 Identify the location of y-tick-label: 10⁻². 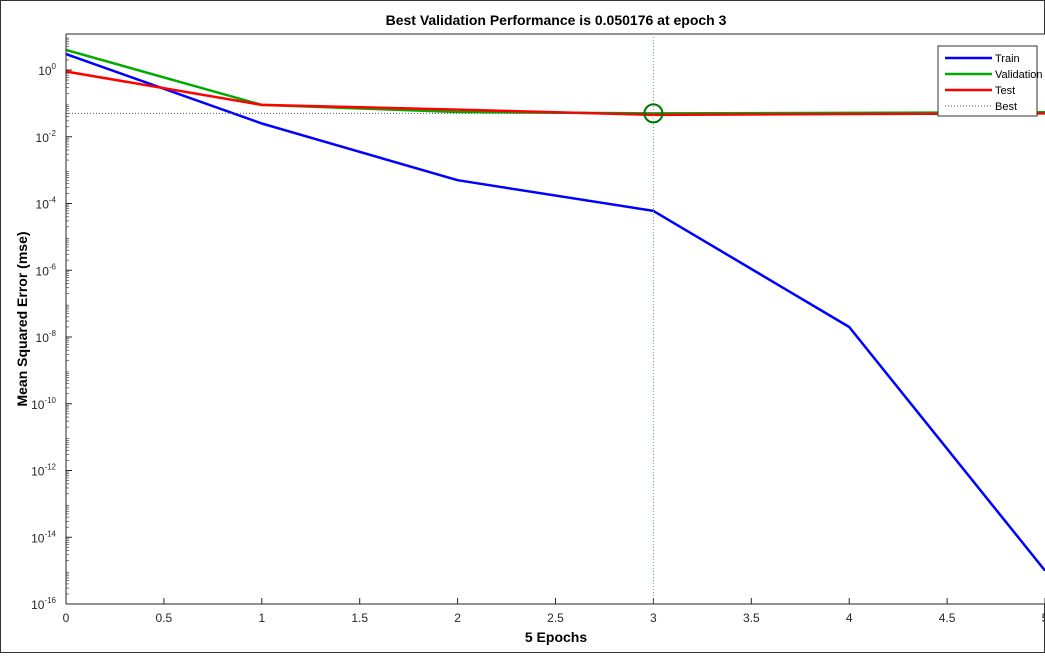
(46, 137).